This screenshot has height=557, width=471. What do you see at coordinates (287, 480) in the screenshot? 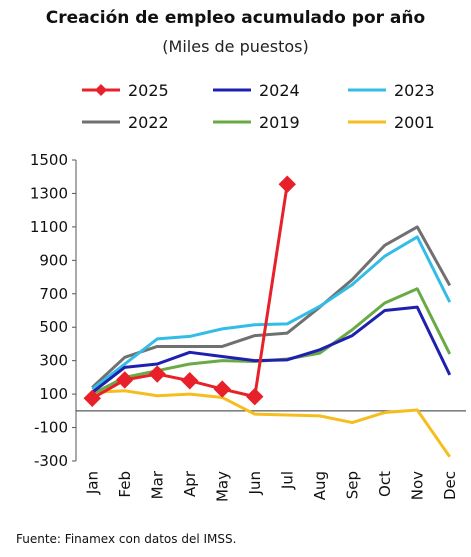
I see `x-tick-label: Jul` at bounding box center [287, 480].